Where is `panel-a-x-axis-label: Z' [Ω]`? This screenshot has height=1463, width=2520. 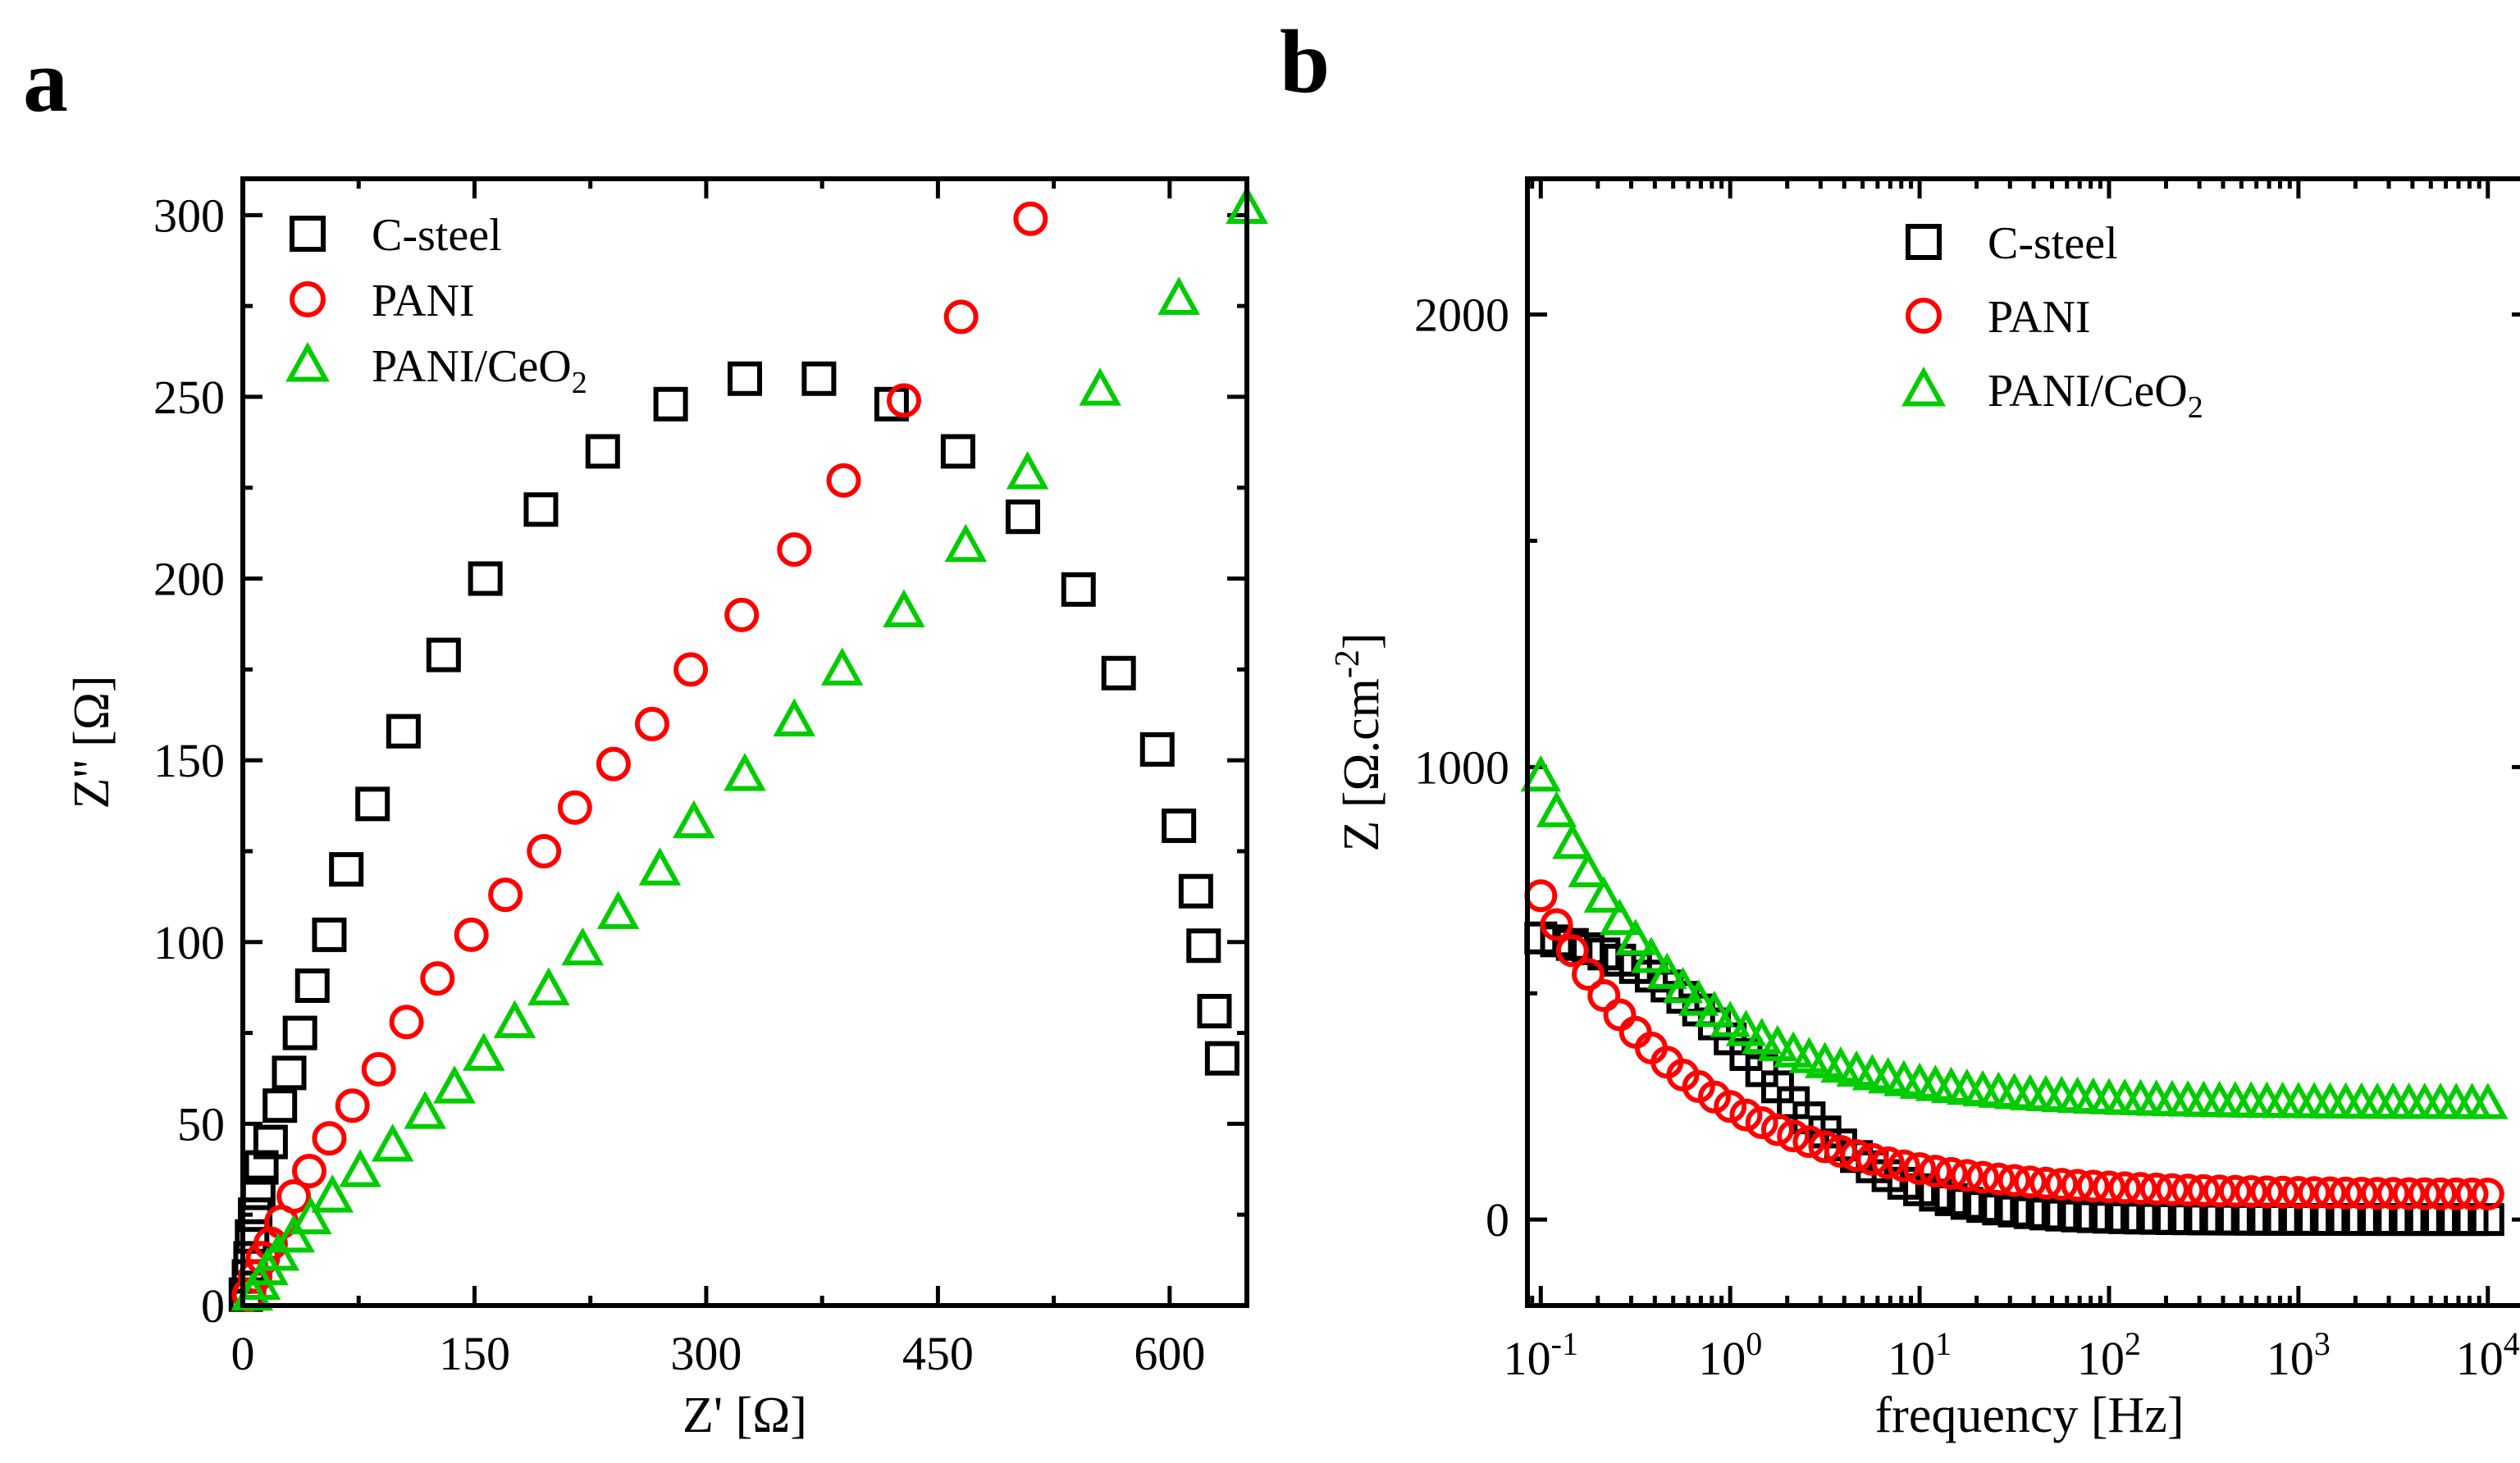
panel-a-x-axis-label: Z' [Ω] is located at coordinates (745, 1415).